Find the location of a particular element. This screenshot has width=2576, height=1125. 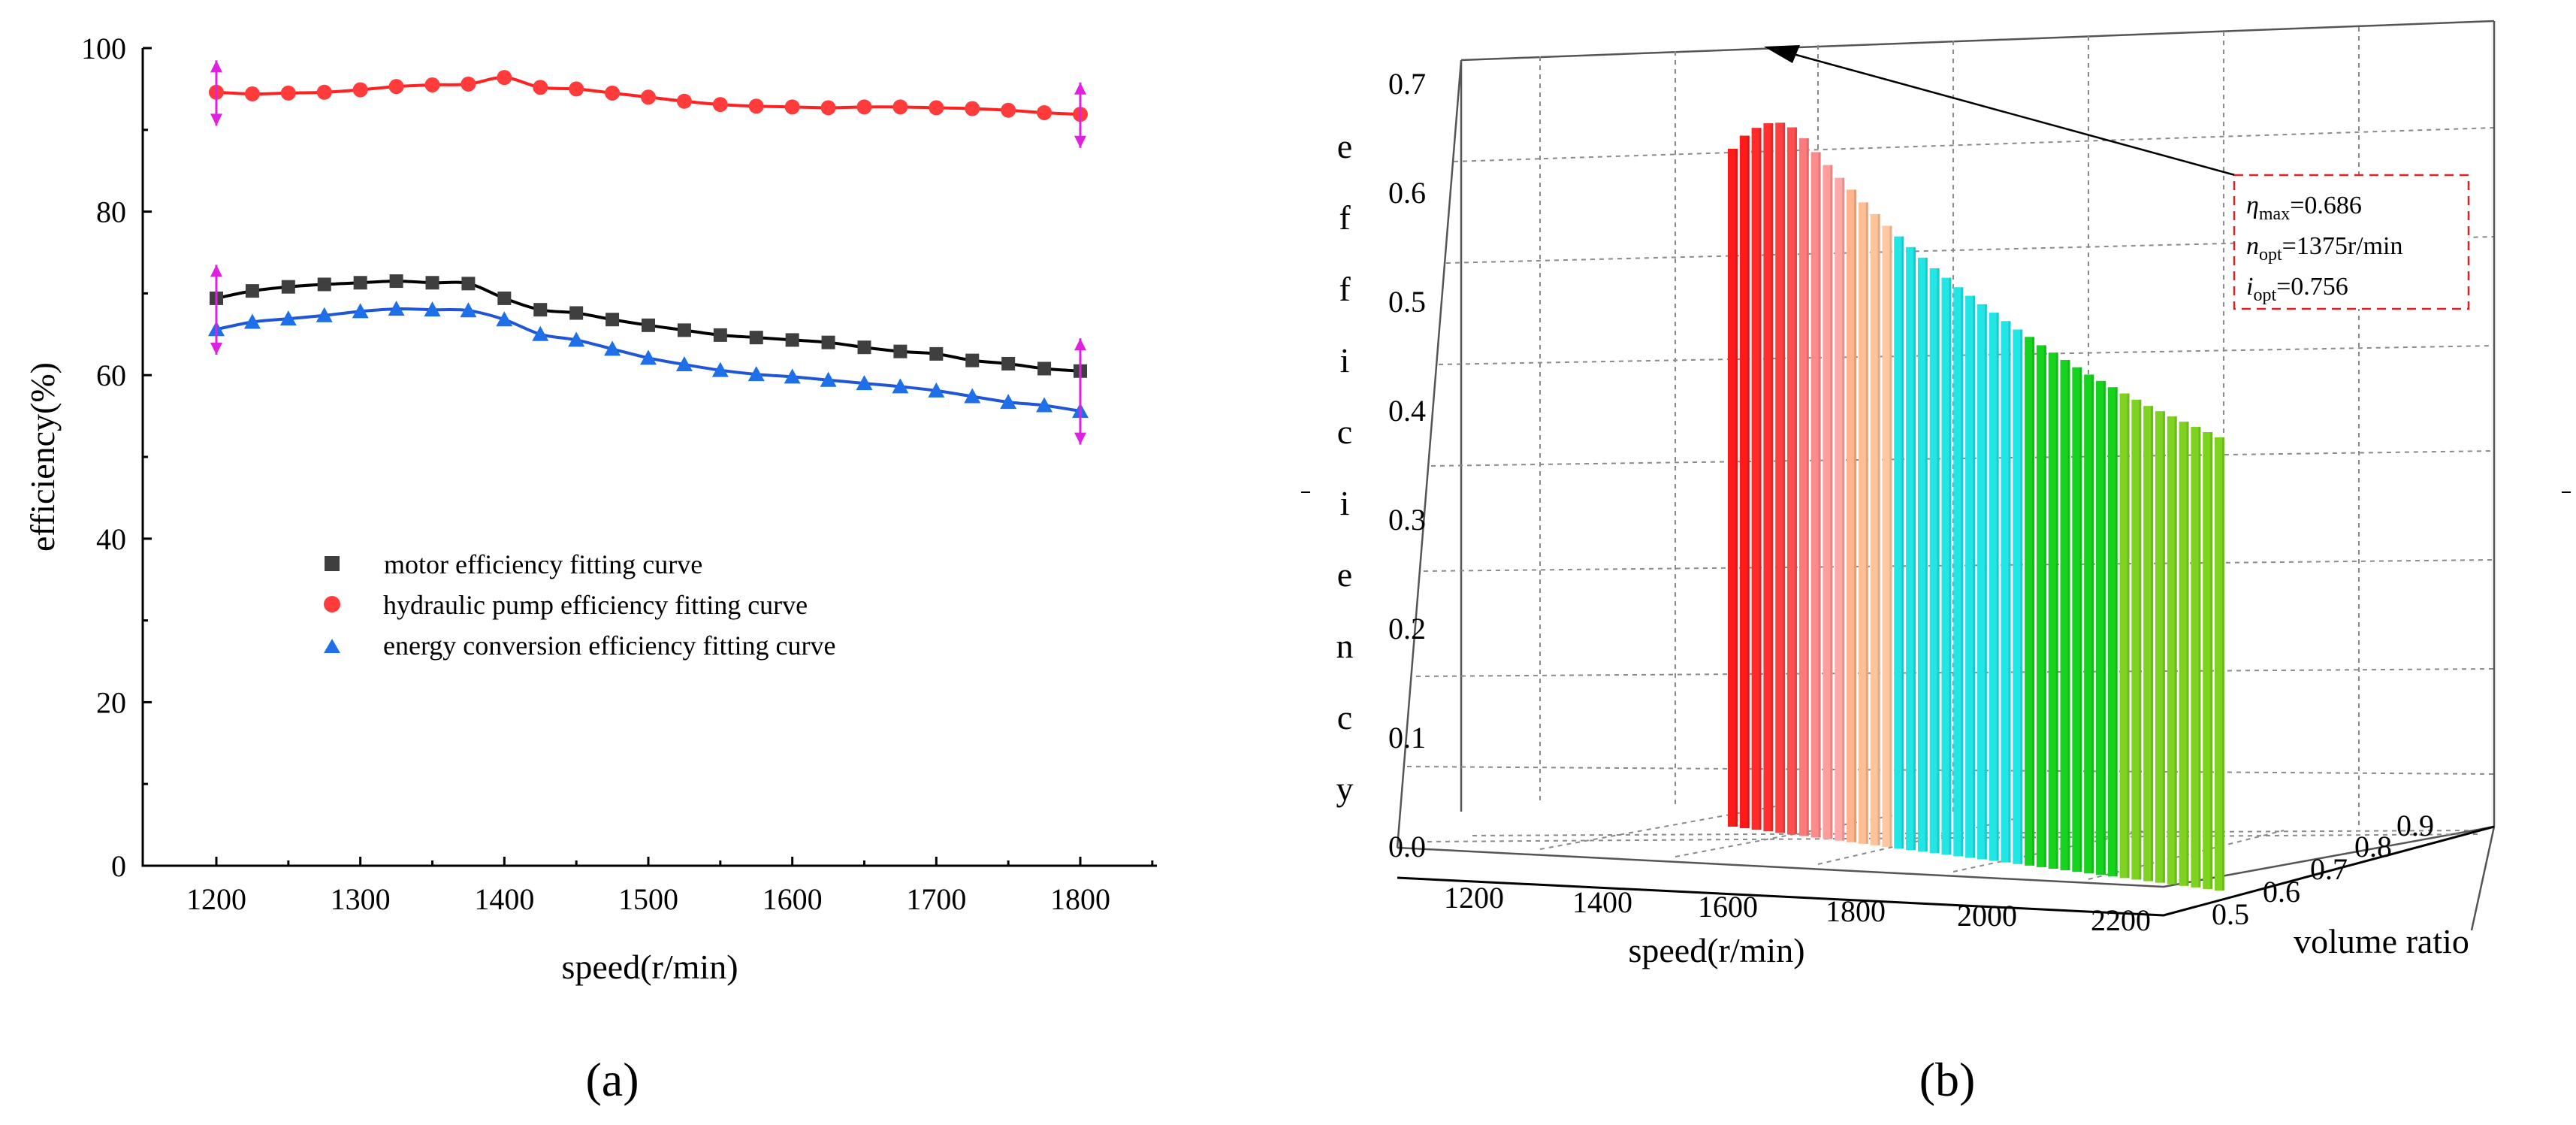

legend-marker-motor is located at coordinates (332, 563).